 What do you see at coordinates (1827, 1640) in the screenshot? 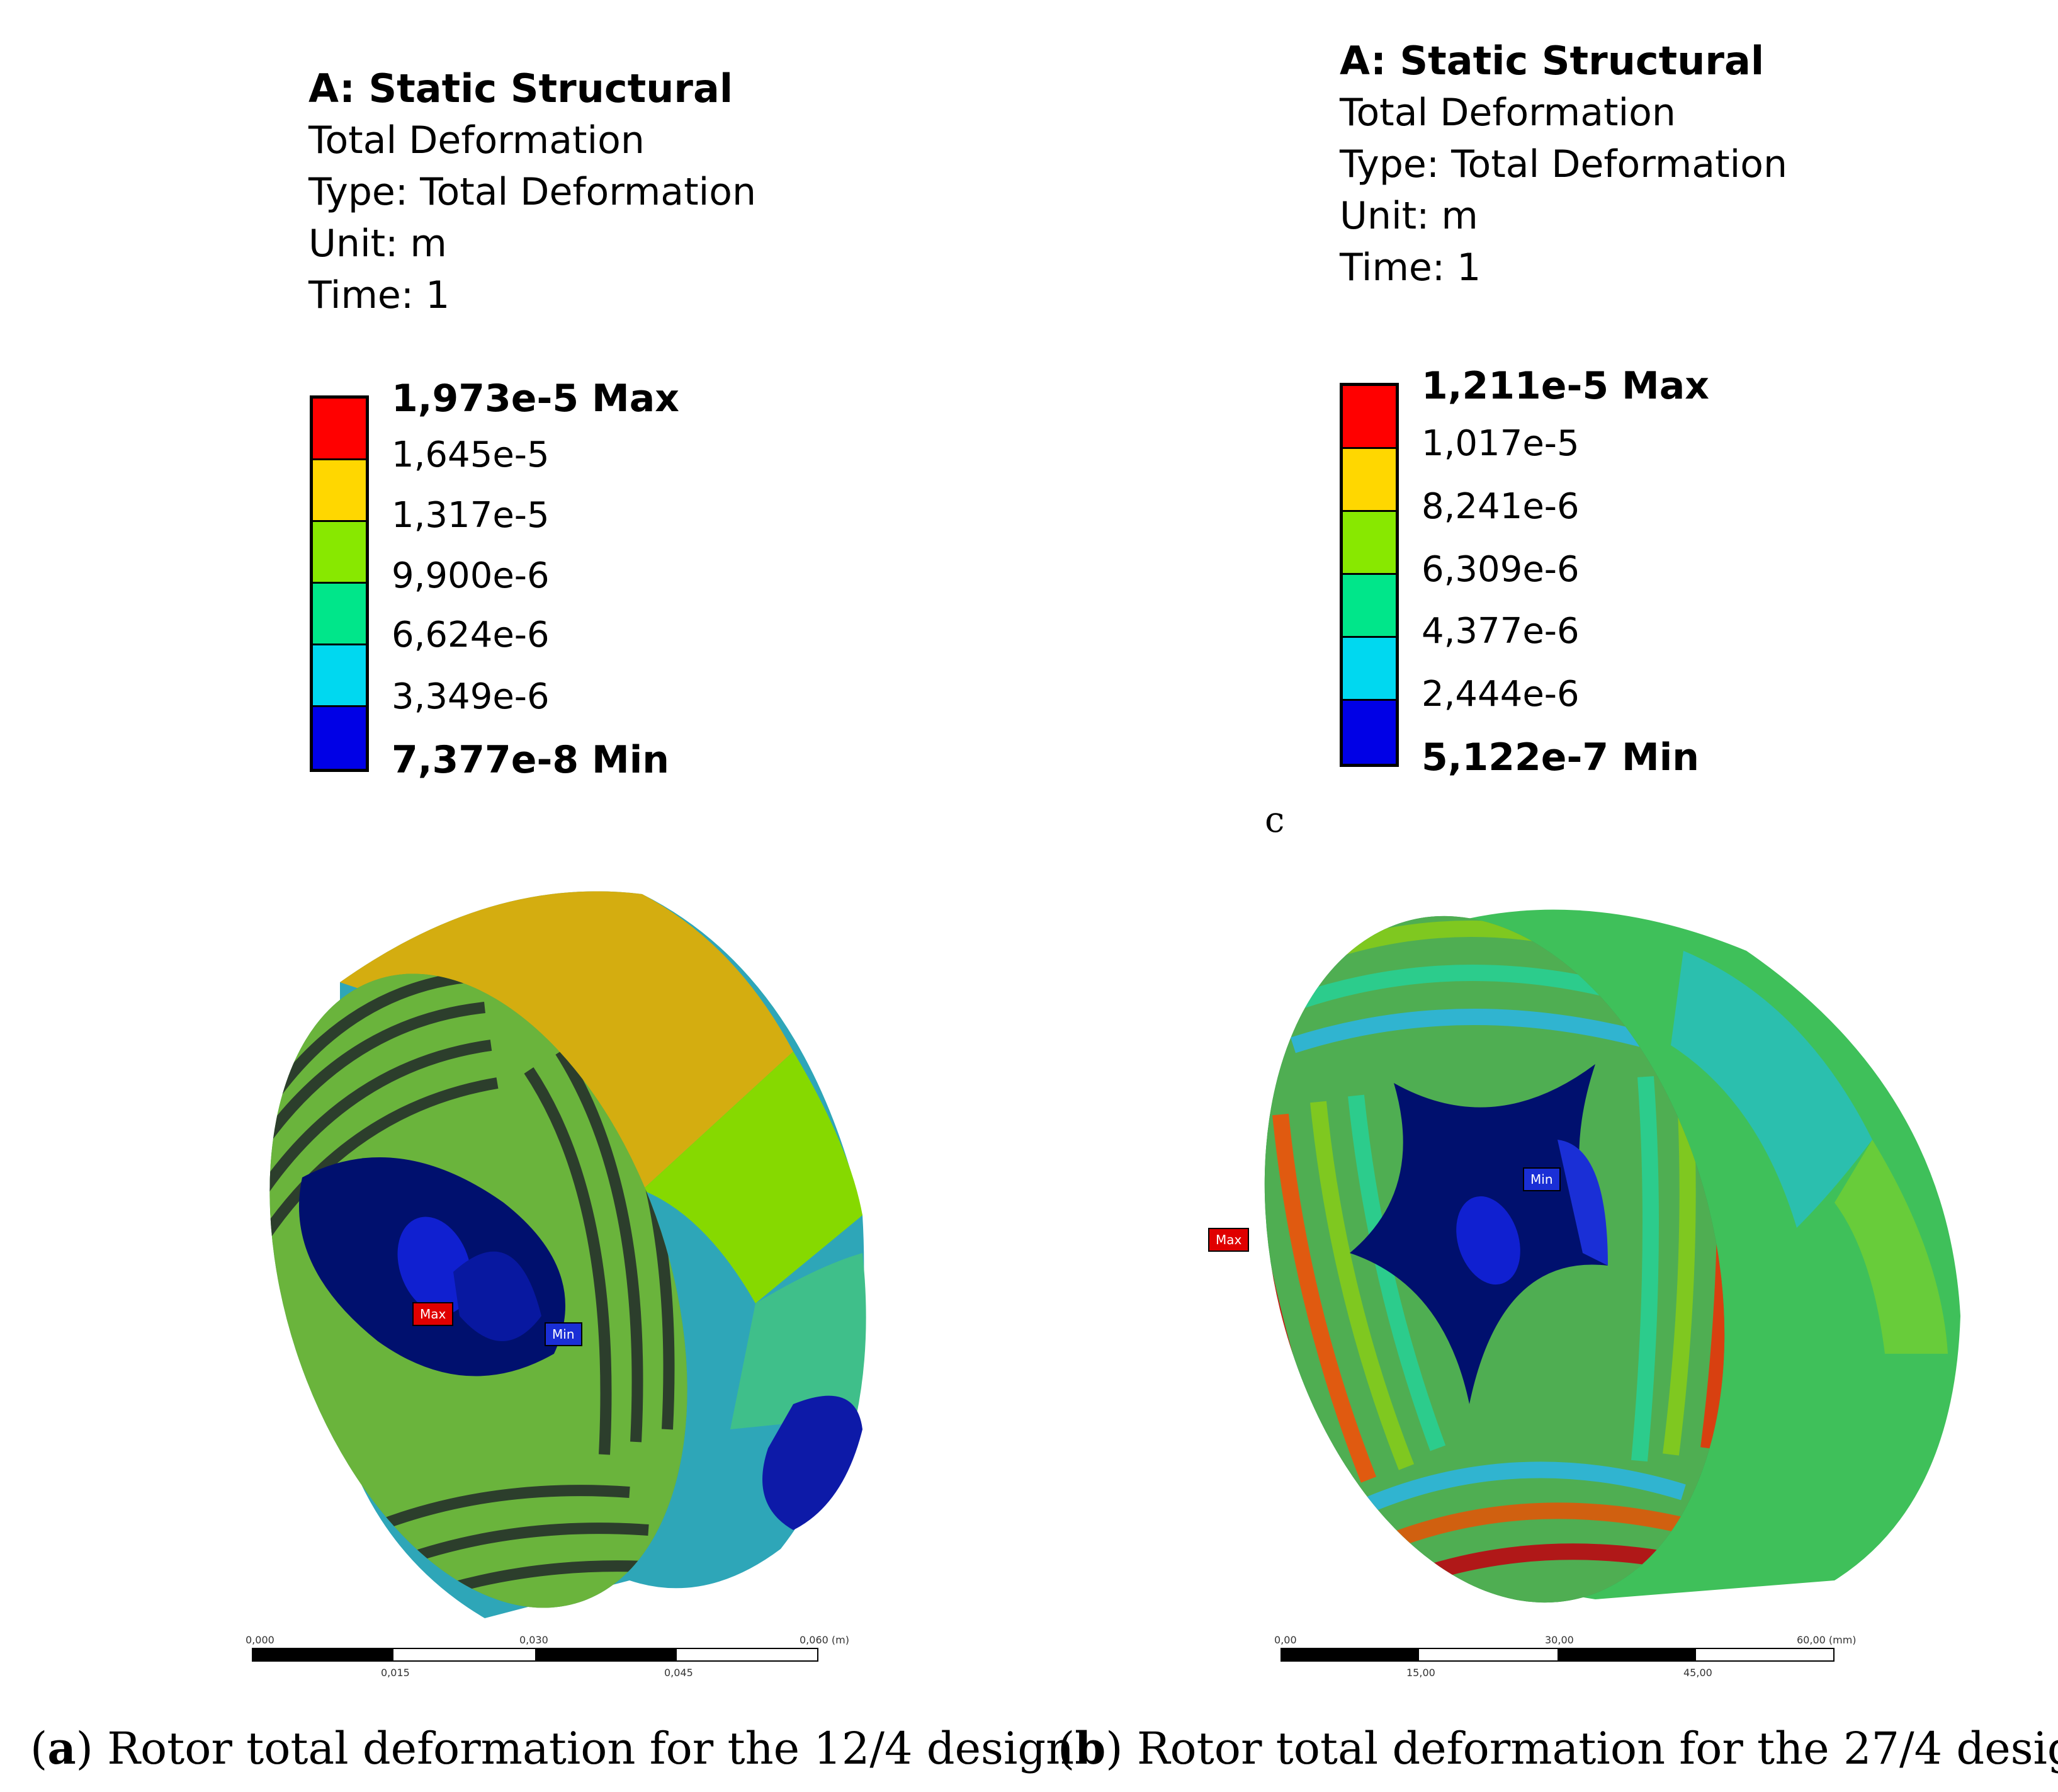
I see `scale-tick: 60,00 (mm)` at bounding box center [1827, 1640].